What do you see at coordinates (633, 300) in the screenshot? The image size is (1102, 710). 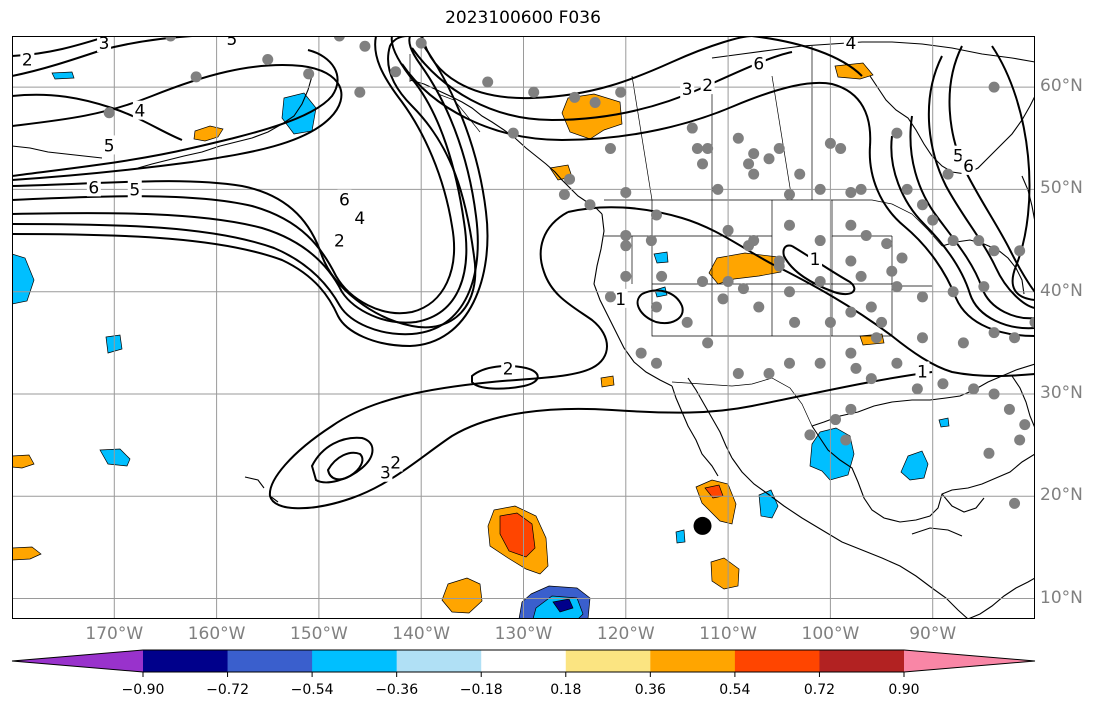 I see `coast-pacific-nw` at bounding box center [633, 300].